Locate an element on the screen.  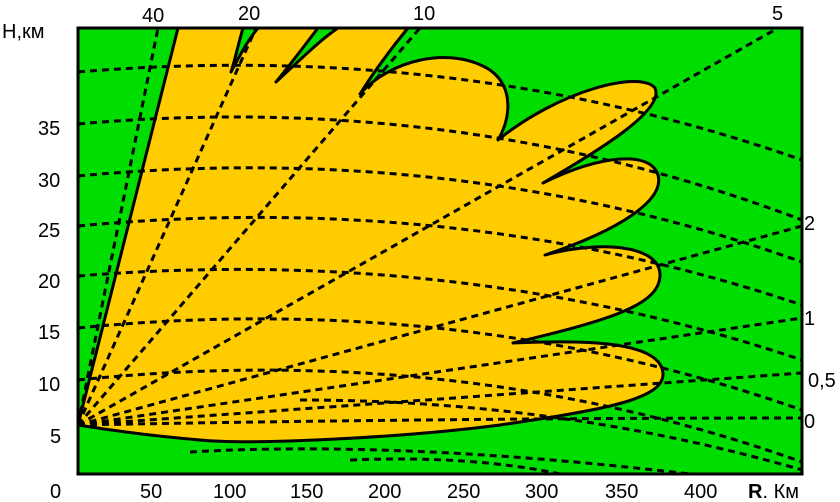
x-tick-label: 200 is located at coordinates (384, 491).